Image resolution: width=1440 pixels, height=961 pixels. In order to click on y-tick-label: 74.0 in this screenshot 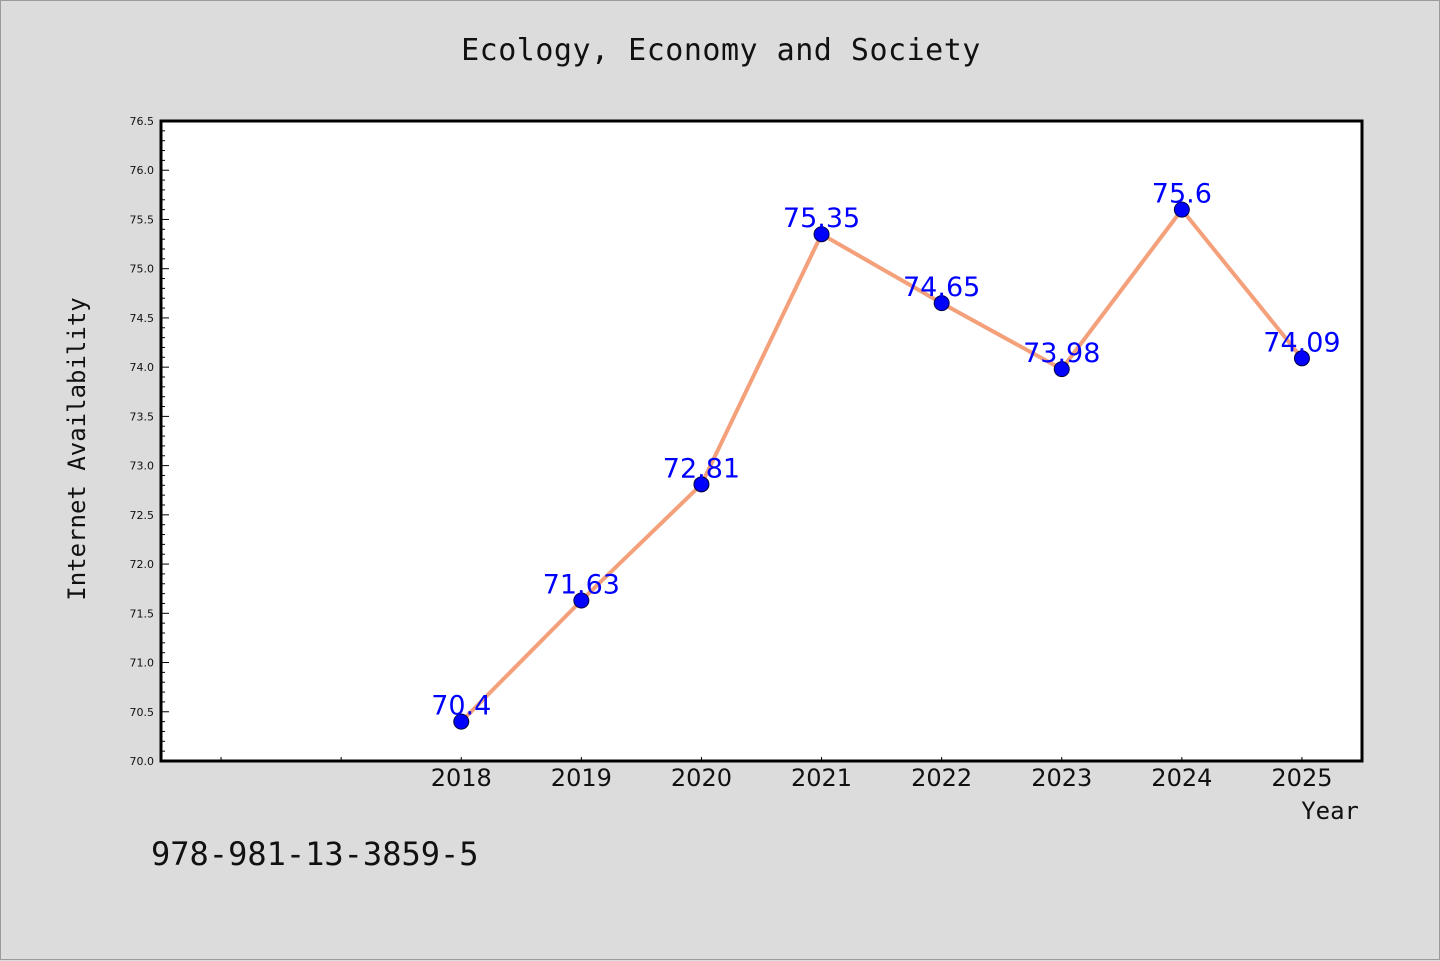, I will do `click(142, 367)`.